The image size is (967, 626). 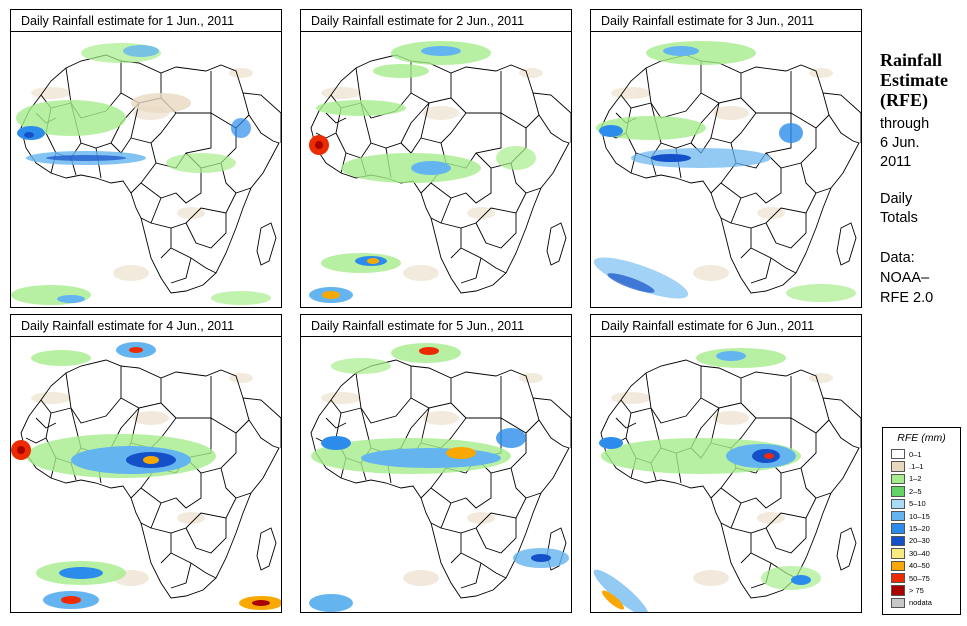 What do you see at coordinates (900, 143) in the screenshot?
I see `sidebar-date-line1: 6 Jun.` at bounding box center [900, 143].